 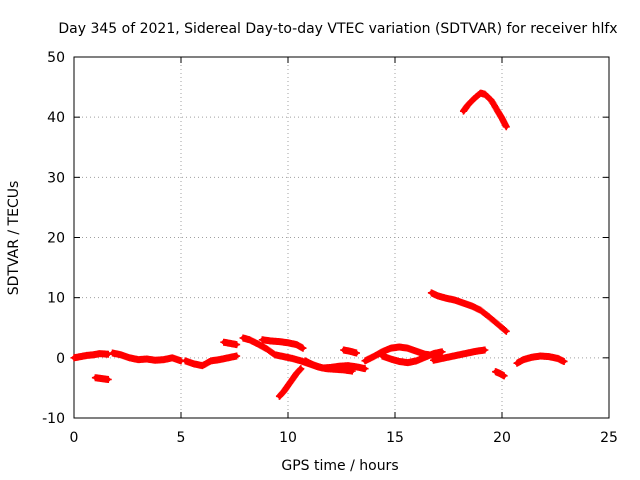 I want to click on y-tick-label: 20, so click(x=56, y=239).